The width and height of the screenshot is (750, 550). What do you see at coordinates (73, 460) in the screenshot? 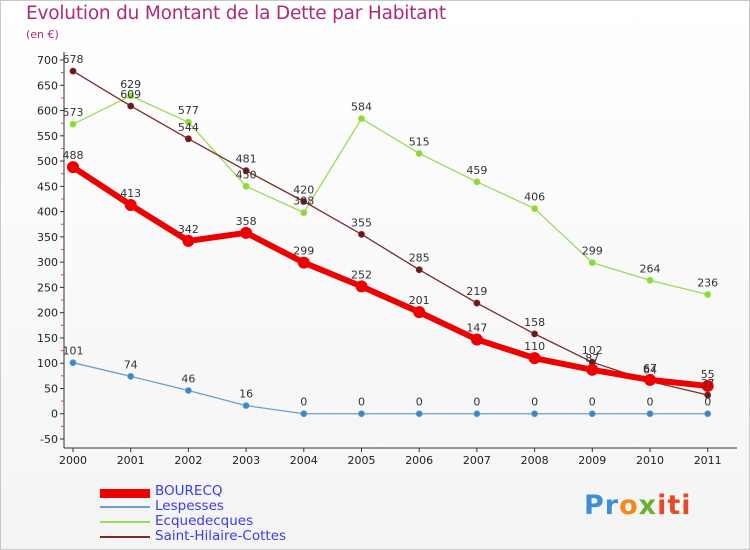
I see `x-tick-label: 2000` at bounding box center [73, 460].